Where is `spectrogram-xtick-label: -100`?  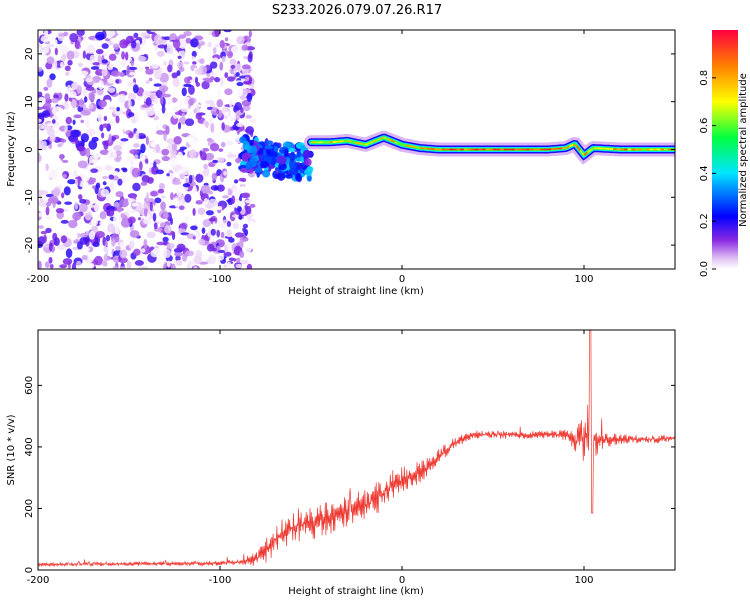
spectrogram-xtick-label: -100 is located at coordinates (220, 279).